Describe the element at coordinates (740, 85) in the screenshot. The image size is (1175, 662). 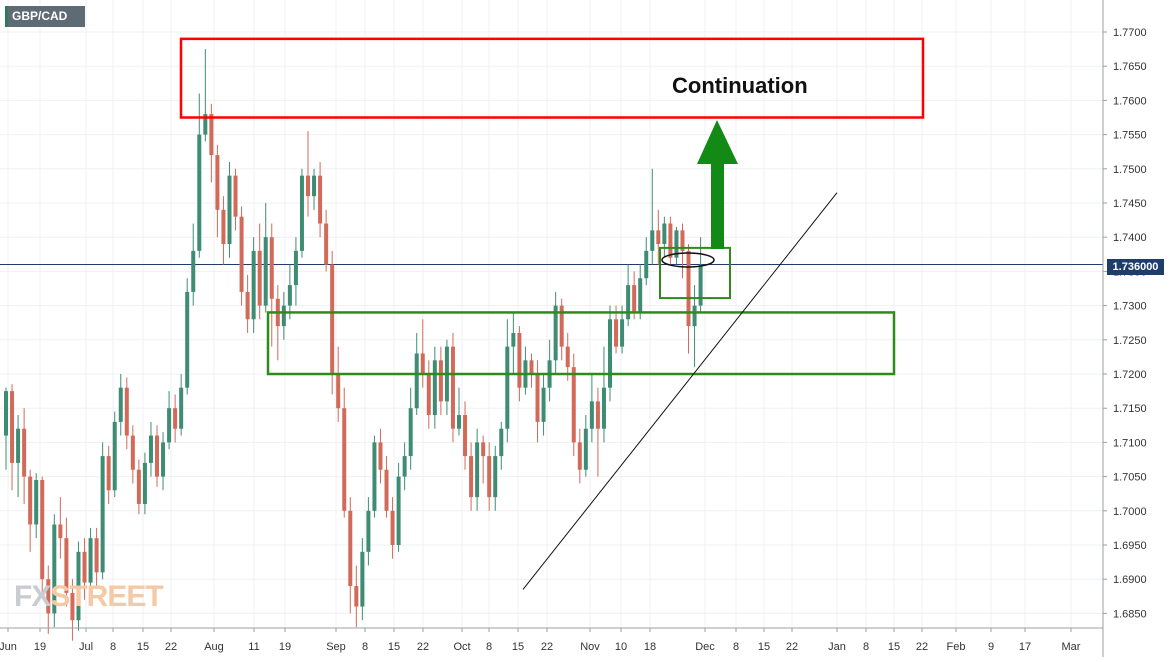
I see `continuation-label: Continuation` at that location.